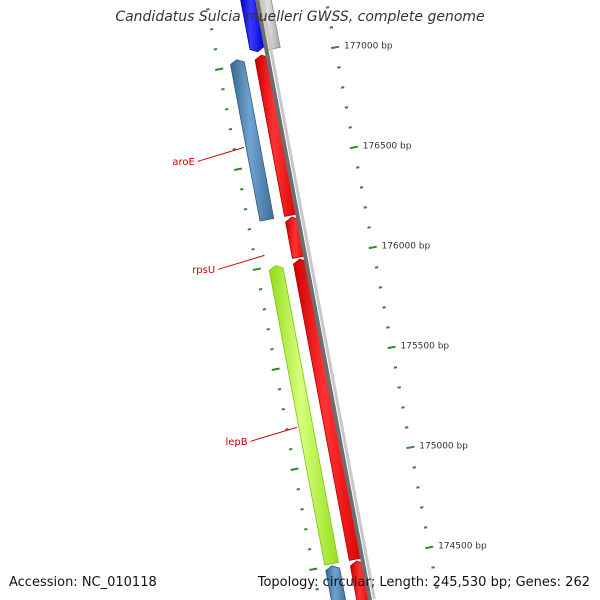 The image size is (600, 600). I want to click on position-label: 175500 bp, so click(425, 347).